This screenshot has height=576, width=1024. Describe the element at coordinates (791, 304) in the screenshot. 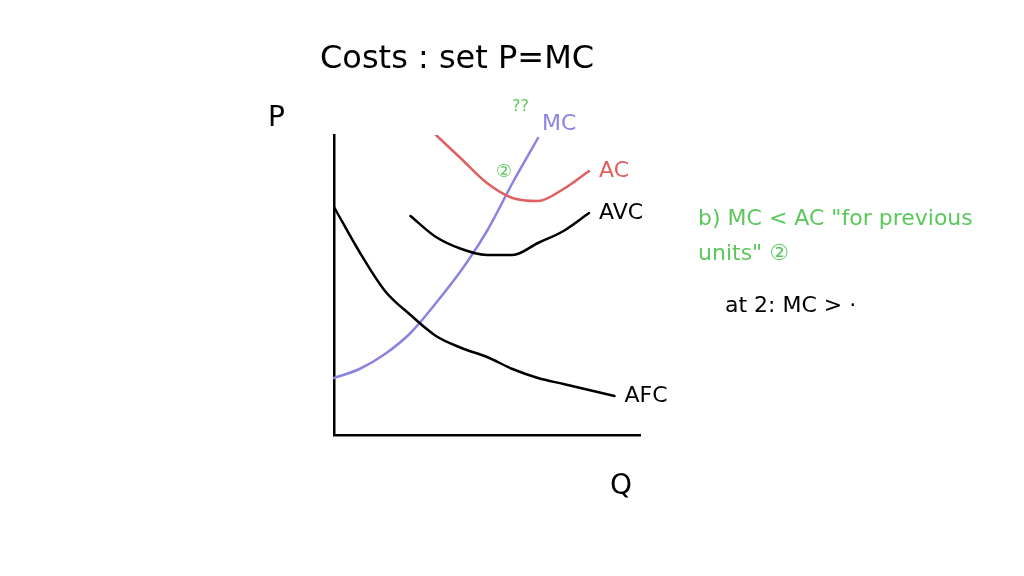

I see `text: at 2: MC > ·` at that location.